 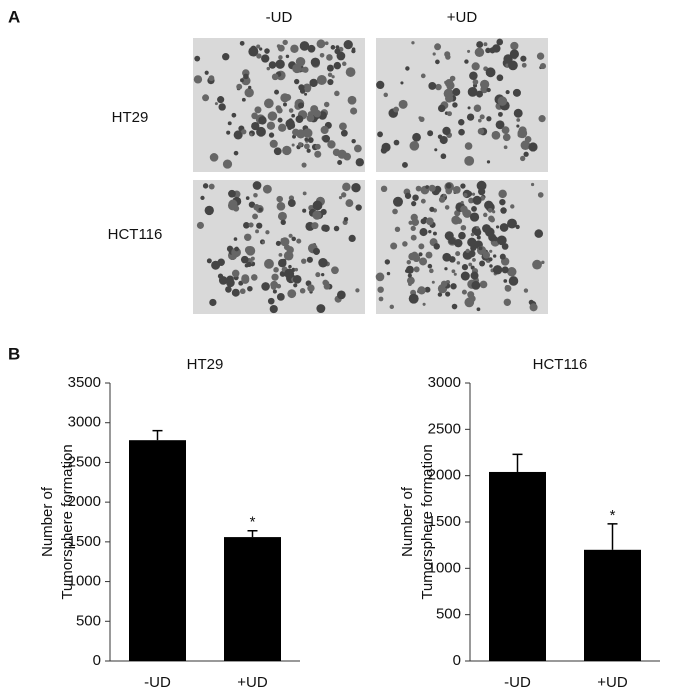 I want to click on y-axis-label: Number of, so click(x=407, y=521).